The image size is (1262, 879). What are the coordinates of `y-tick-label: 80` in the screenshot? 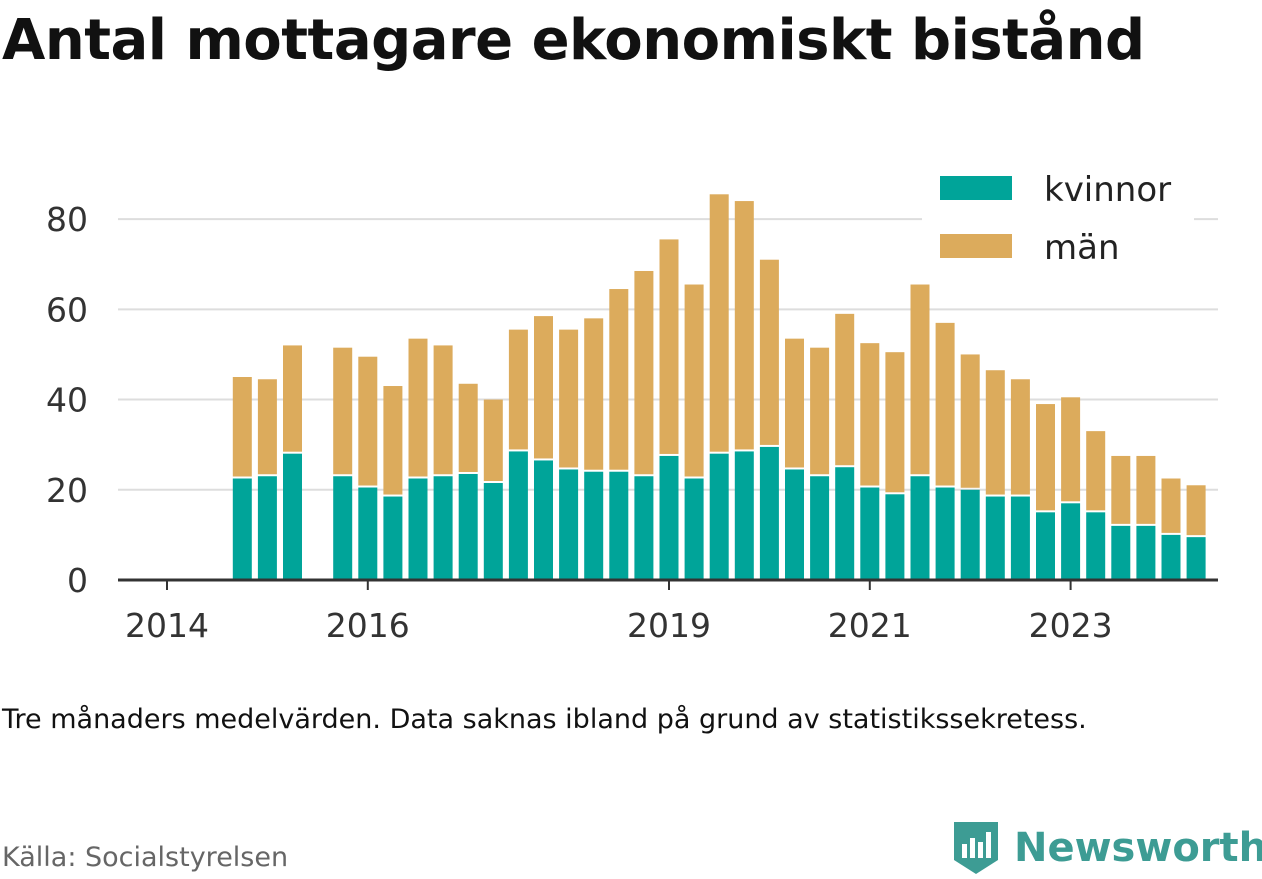 It's located at (67, 219).